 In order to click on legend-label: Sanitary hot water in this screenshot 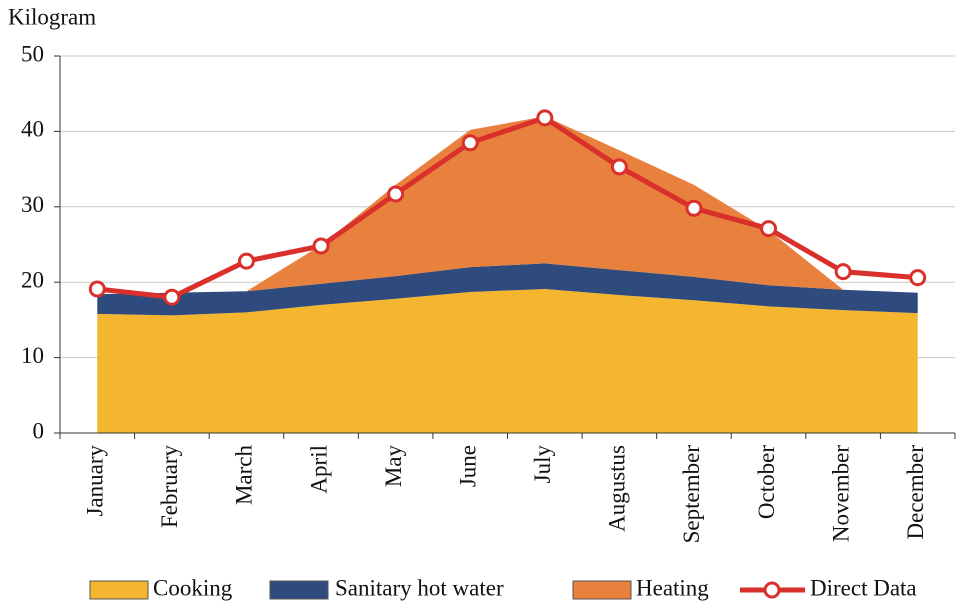, I will do `click(419, 587)`.